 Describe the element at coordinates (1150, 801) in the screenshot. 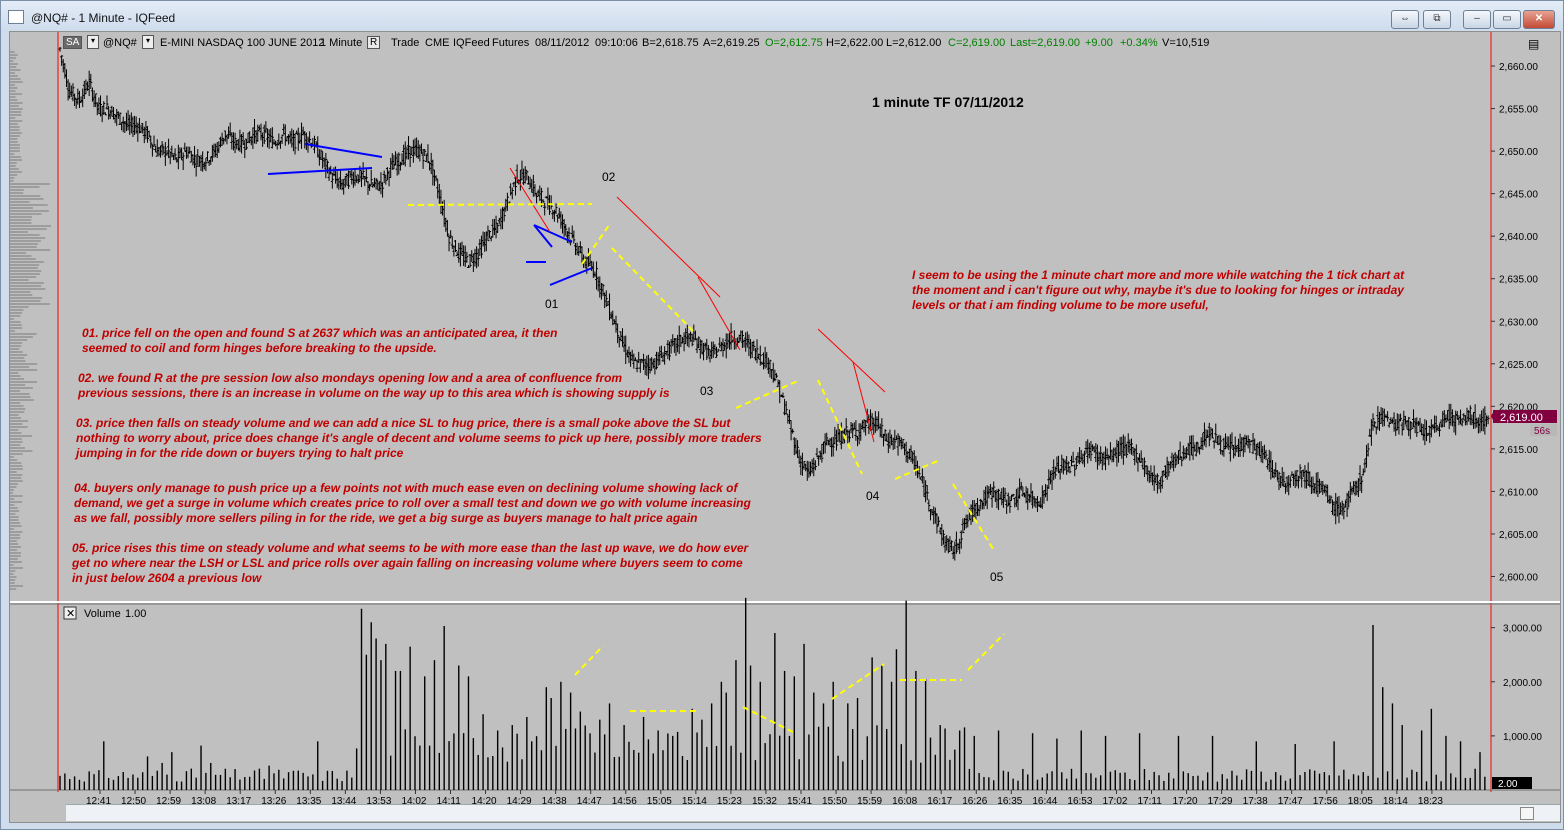

I see `time-tick-label: 17:11` at that location.